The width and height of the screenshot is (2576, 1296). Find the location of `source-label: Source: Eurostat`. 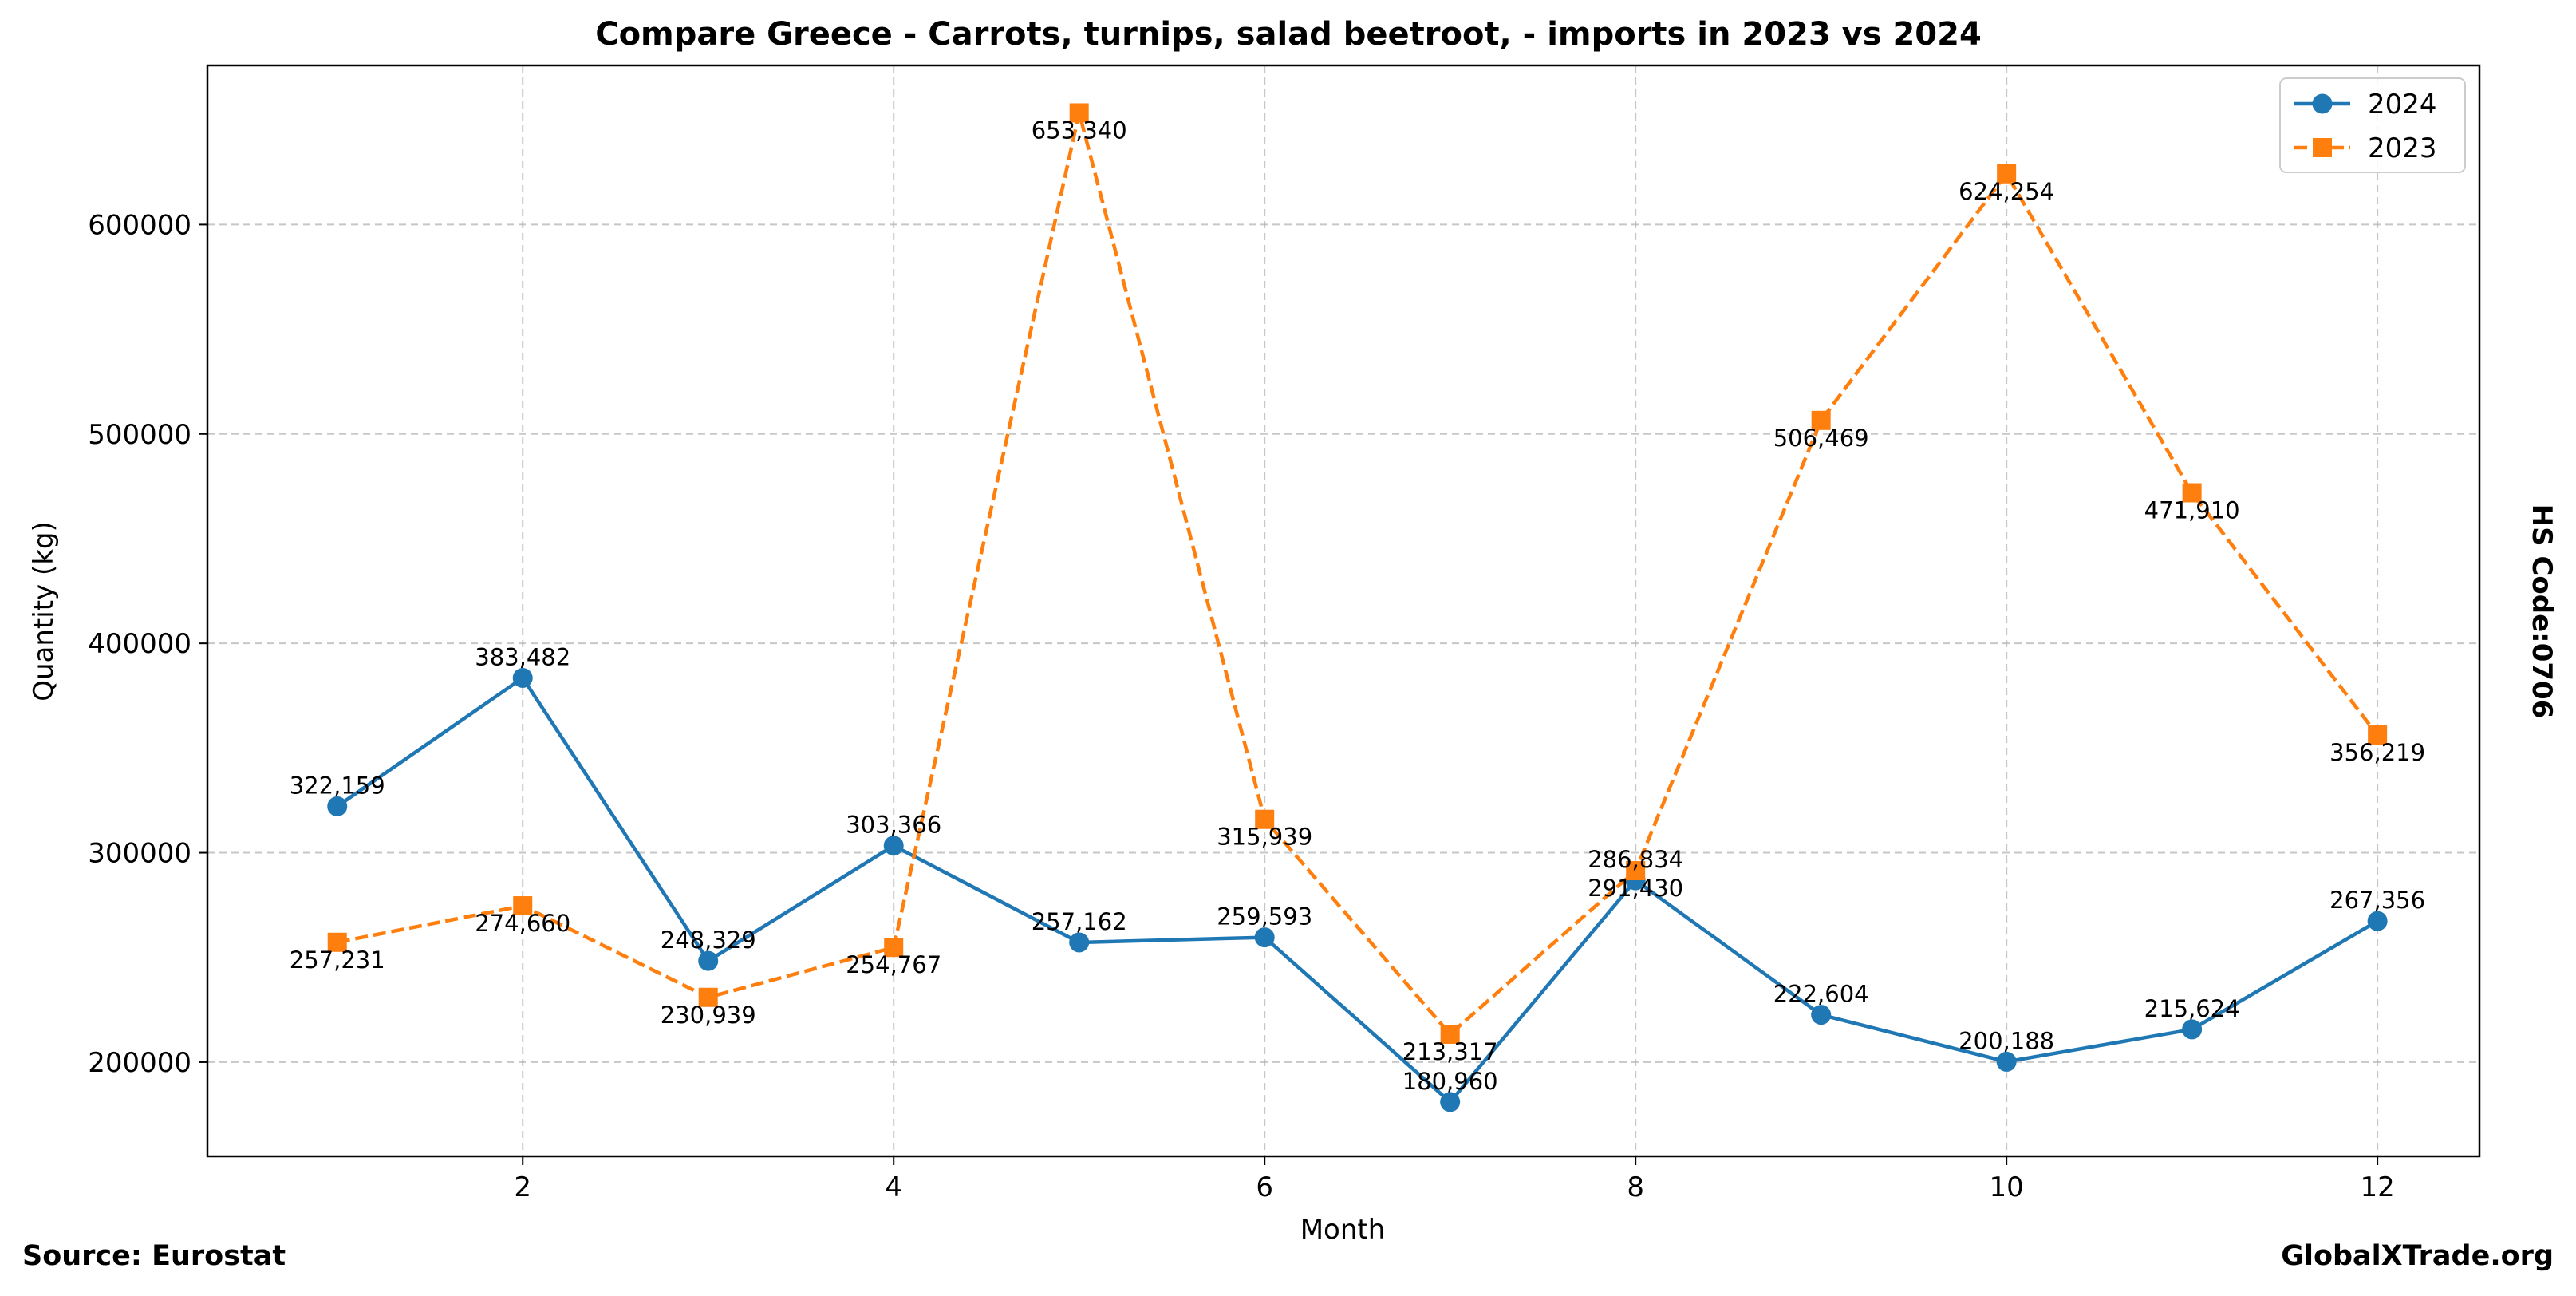

source-label: Source: Eurostat is located at coordinates (154, 1256).